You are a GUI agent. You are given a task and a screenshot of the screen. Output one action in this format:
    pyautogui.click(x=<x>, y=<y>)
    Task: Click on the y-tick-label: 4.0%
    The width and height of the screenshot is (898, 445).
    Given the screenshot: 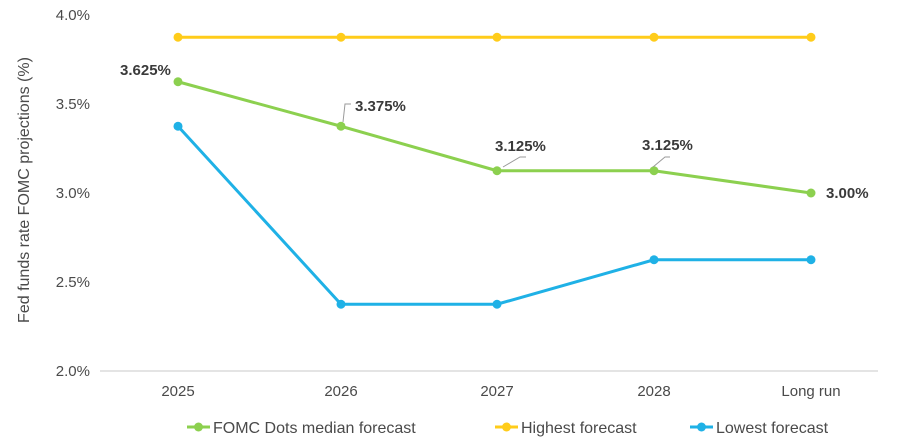 What is the action you would take?
    pyautogui.click(x=73, y=15)
    